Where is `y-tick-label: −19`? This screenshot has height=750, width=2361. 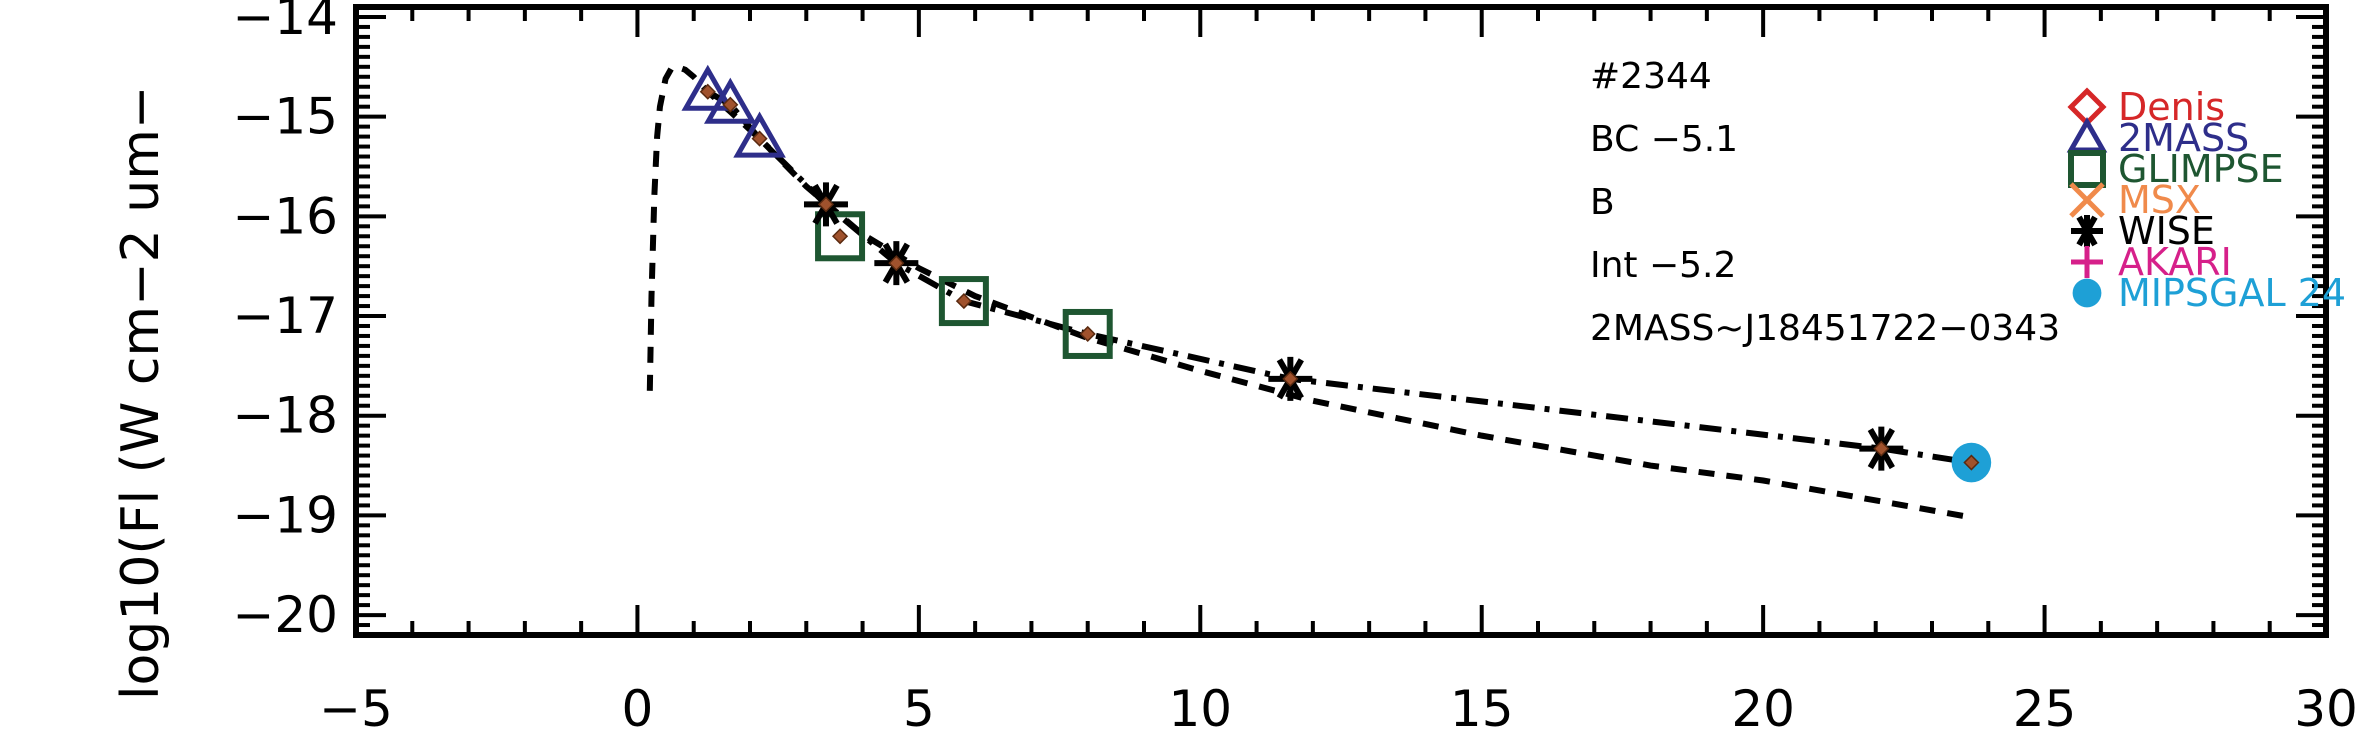
y-tick-label: −19 is located at coordinates (285, 515).